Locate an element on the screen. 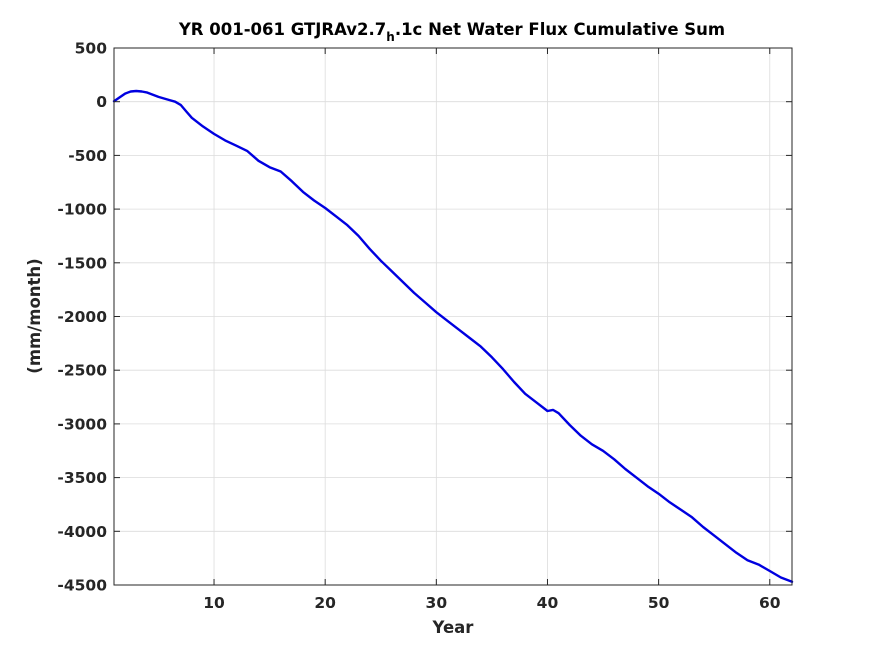 The image size is (875, 656). chart-title-subscript: h is located at coordinates (390, 37).